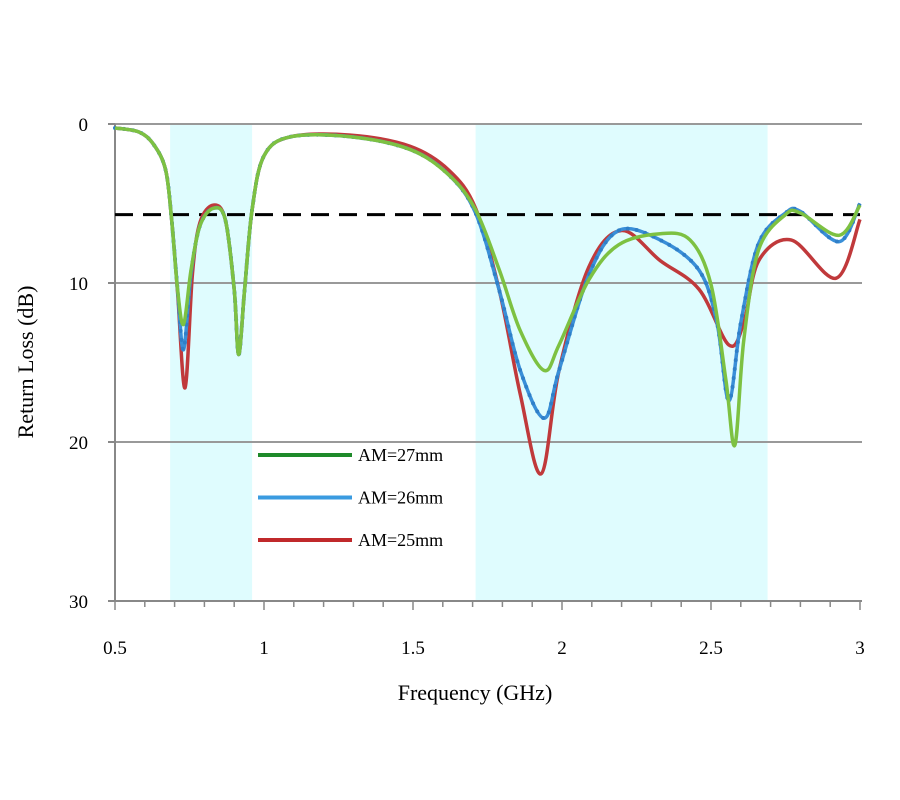  What do you see at coordinates (84, 125) in the screenshot?
I see `y-tick-label: 0` at bounding box center [84, 125].